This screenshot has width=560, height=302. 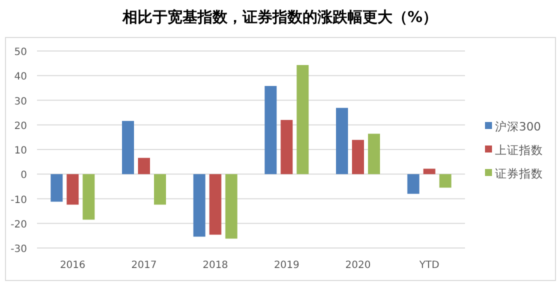 I want to click on x-tick-label: 2019, so click(x=287, y=265).